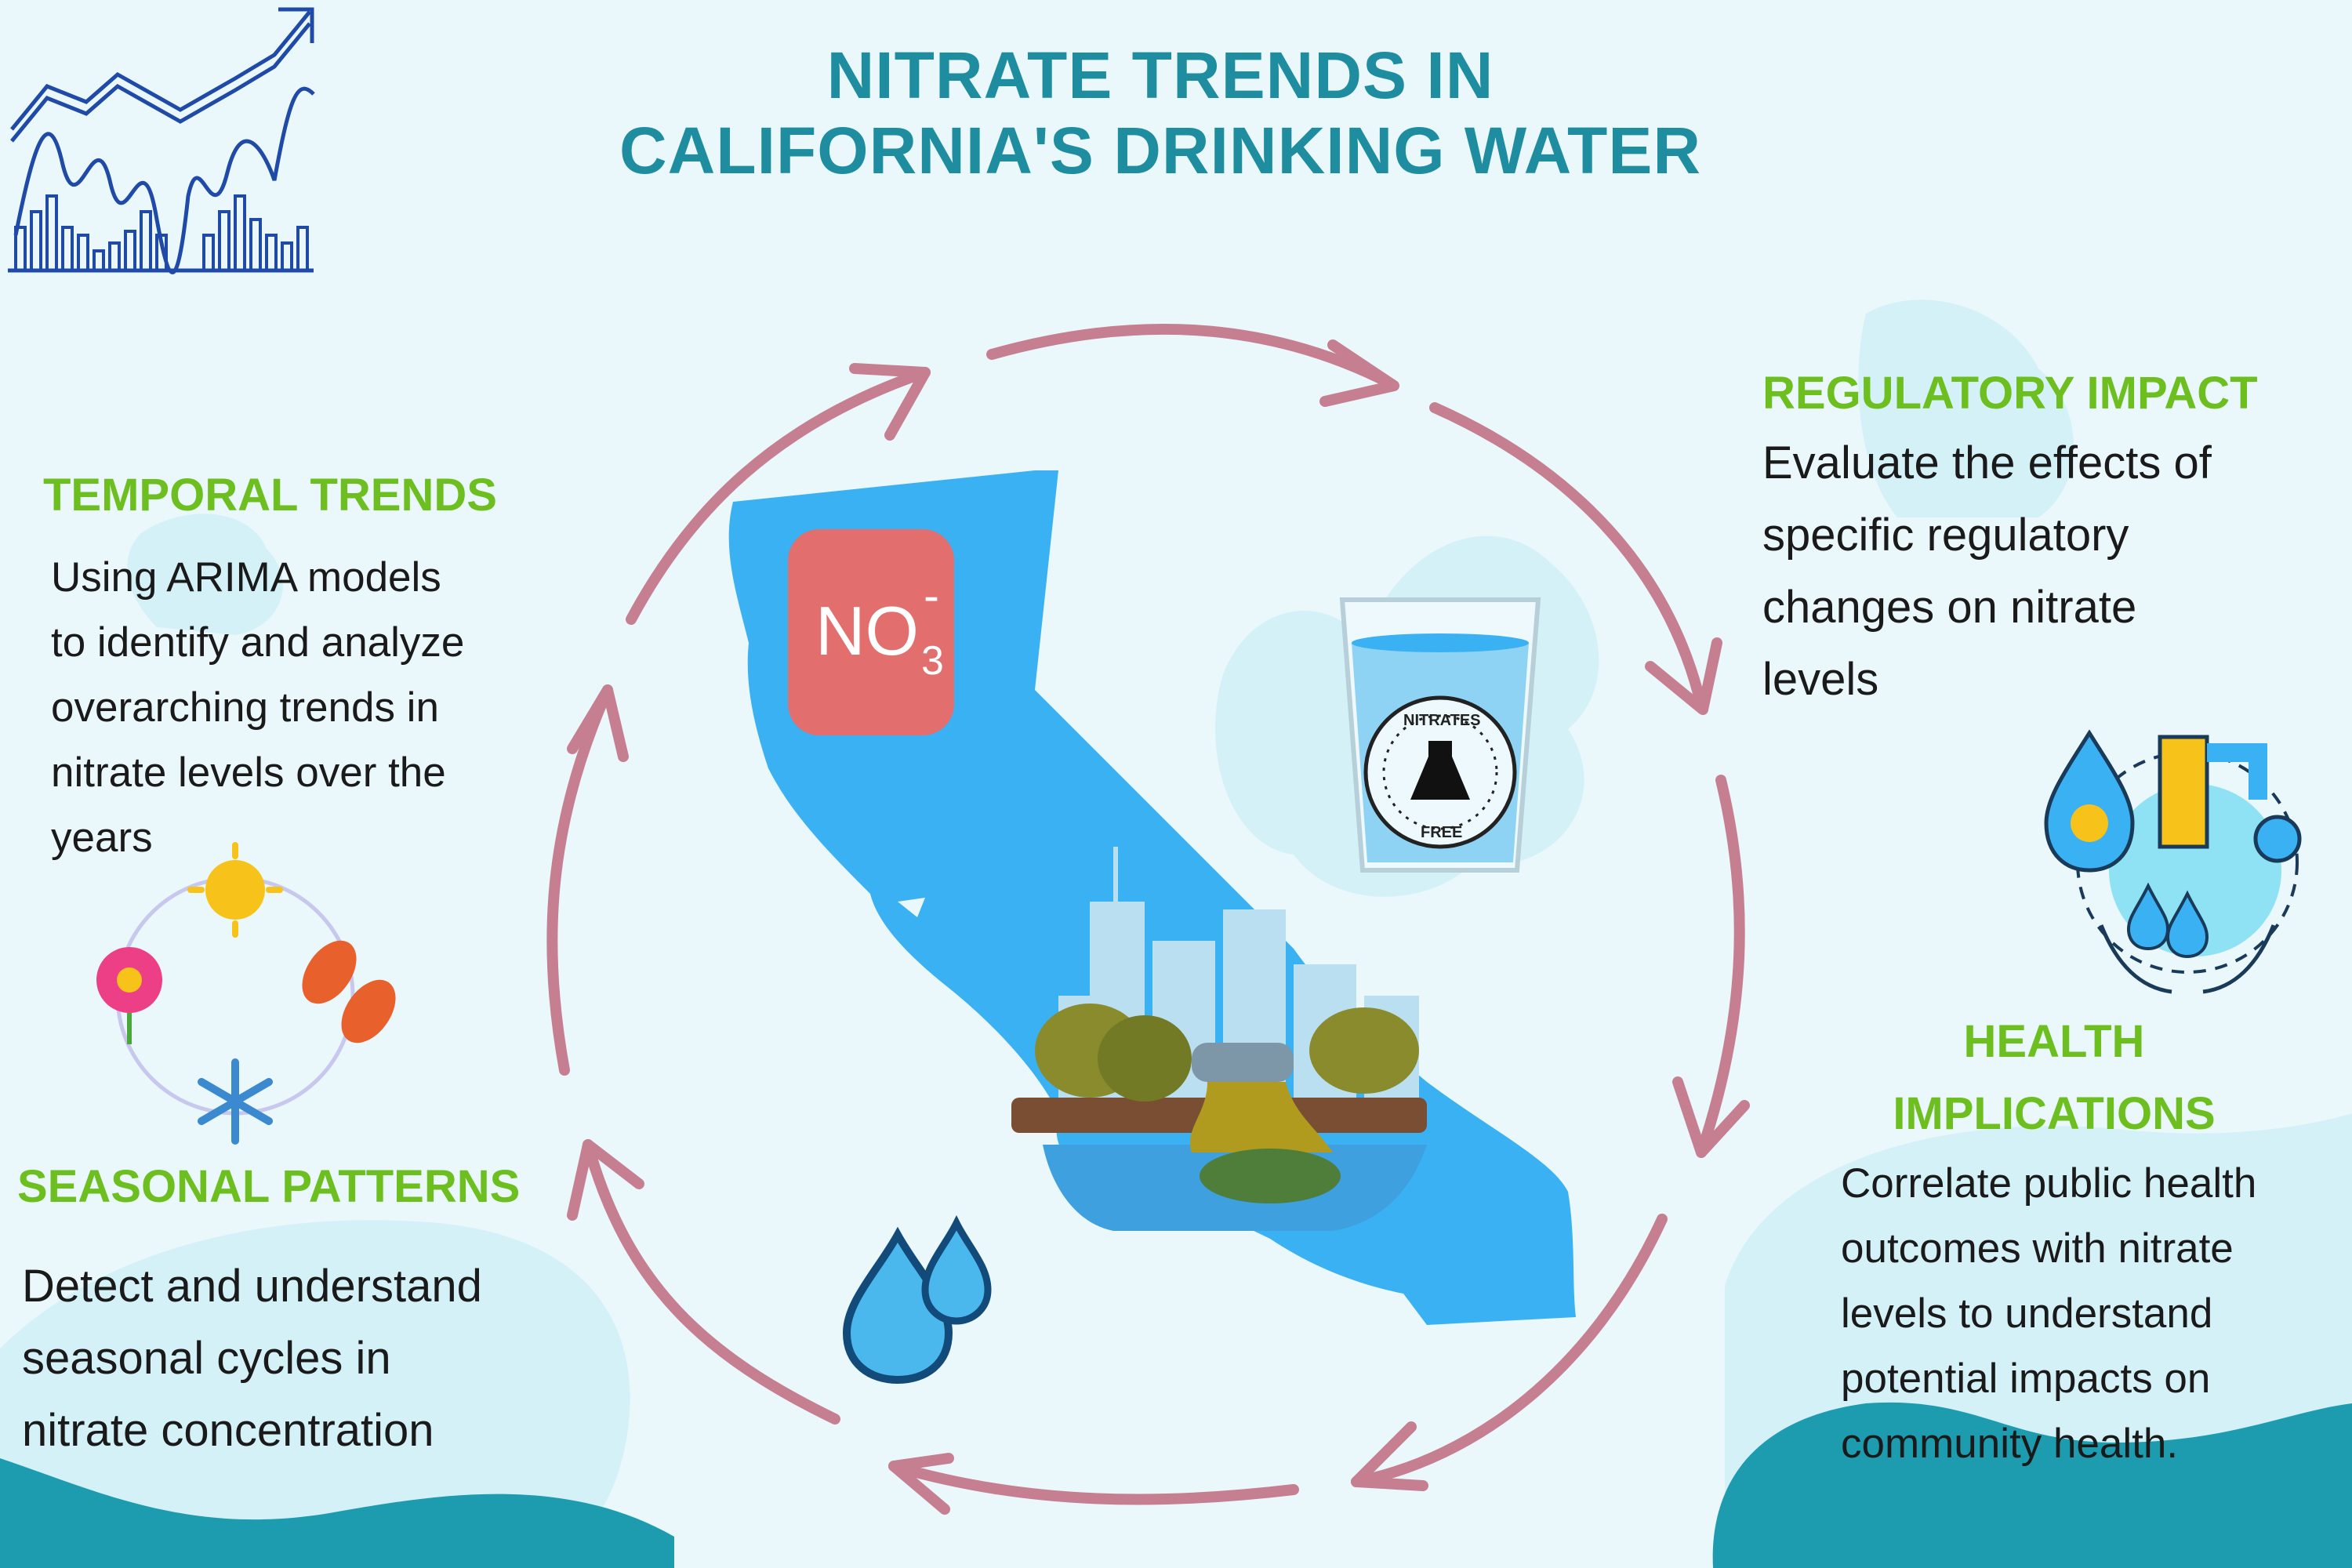 Image resolution: width=2352 pixels, height=1568 pixels. I want to click on polluted-river-icon, so click(1219, 1117).